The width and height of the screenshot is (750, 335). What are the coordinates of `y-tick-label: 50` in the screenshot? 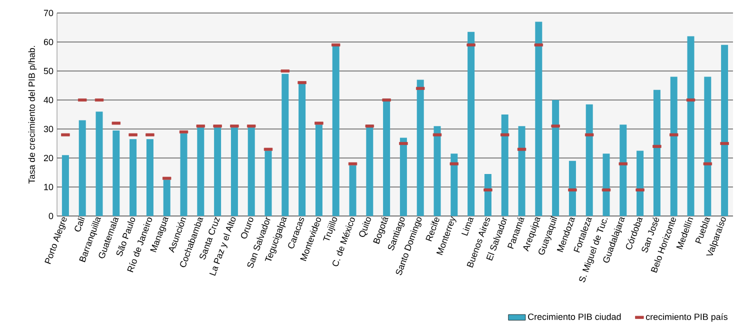 It's located at (49, 71).